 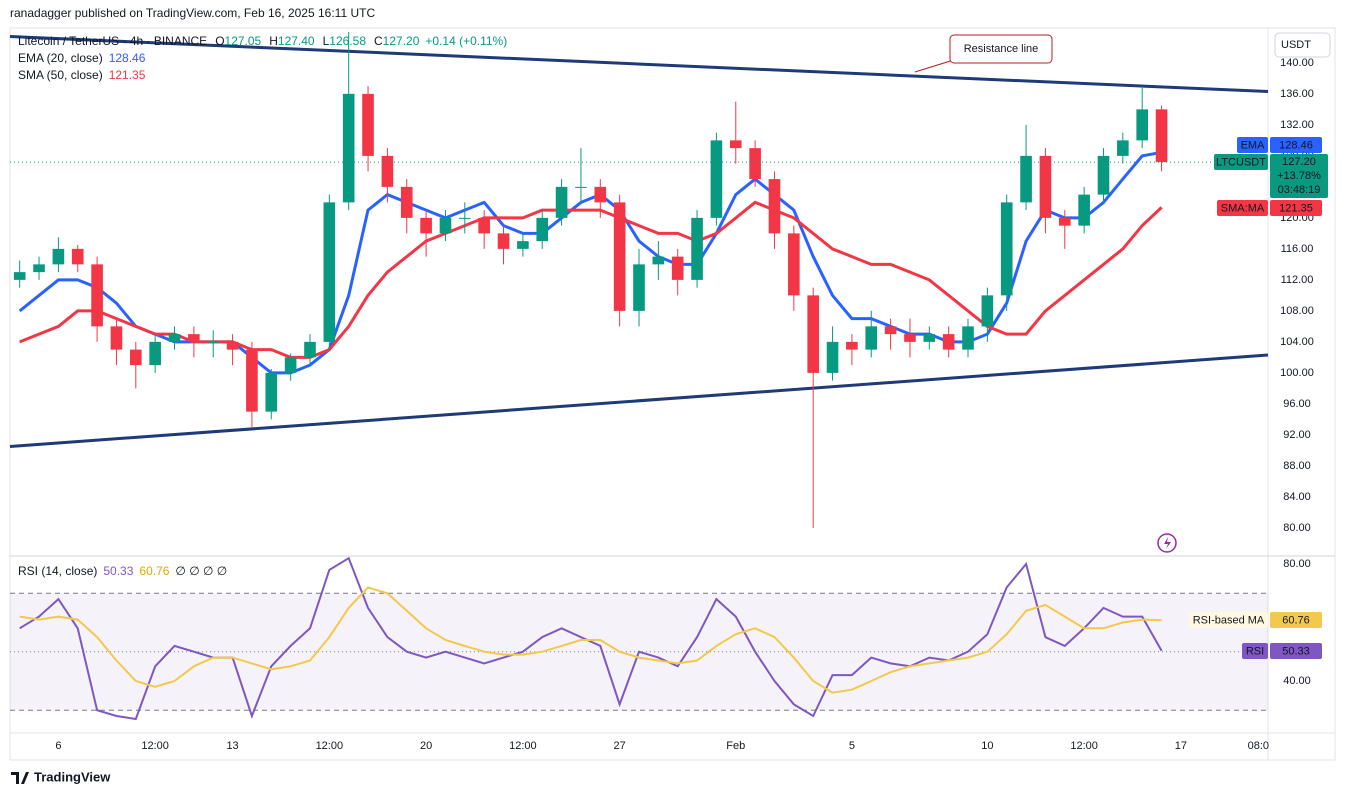 I want to click on currency-label: USDT, so click(x=1296, y=45).